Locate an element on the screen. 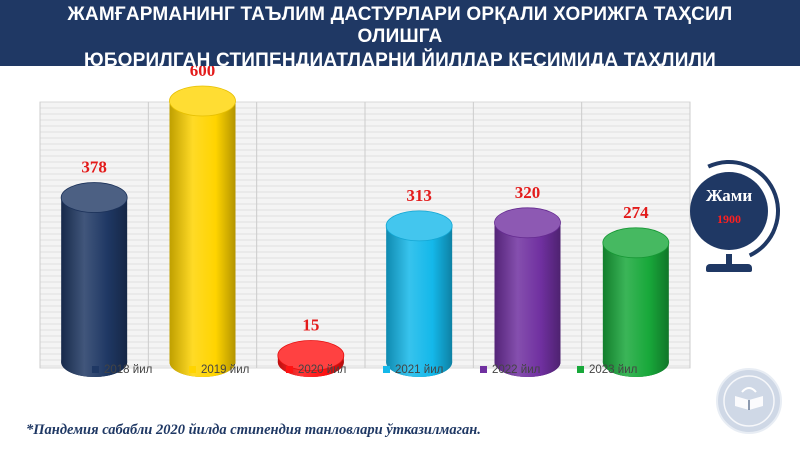 Image resolution: width=800 pixels, height=450 pixels. legend-label: 2023 йил is located at coordinates (613, 370).